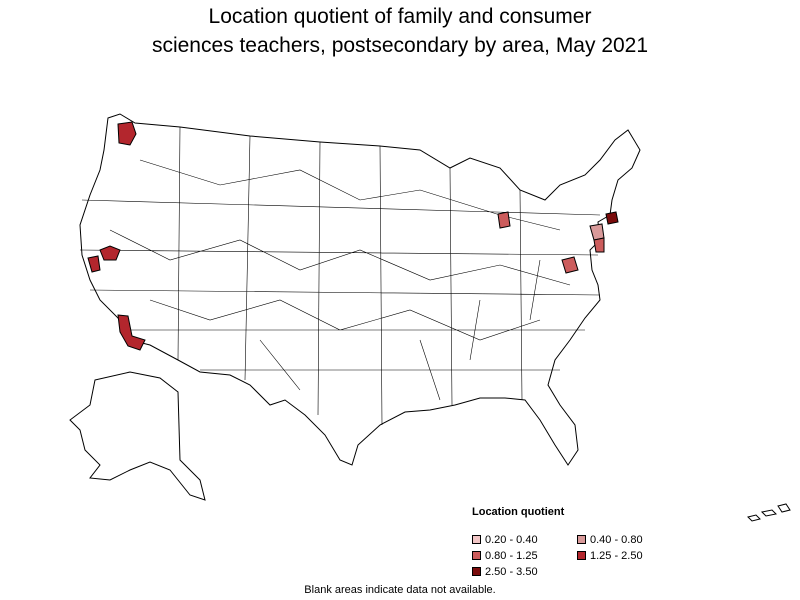 The width and height of the screenshot is (800, 600). I want to click on area-philadelphia, so click(599, 245).